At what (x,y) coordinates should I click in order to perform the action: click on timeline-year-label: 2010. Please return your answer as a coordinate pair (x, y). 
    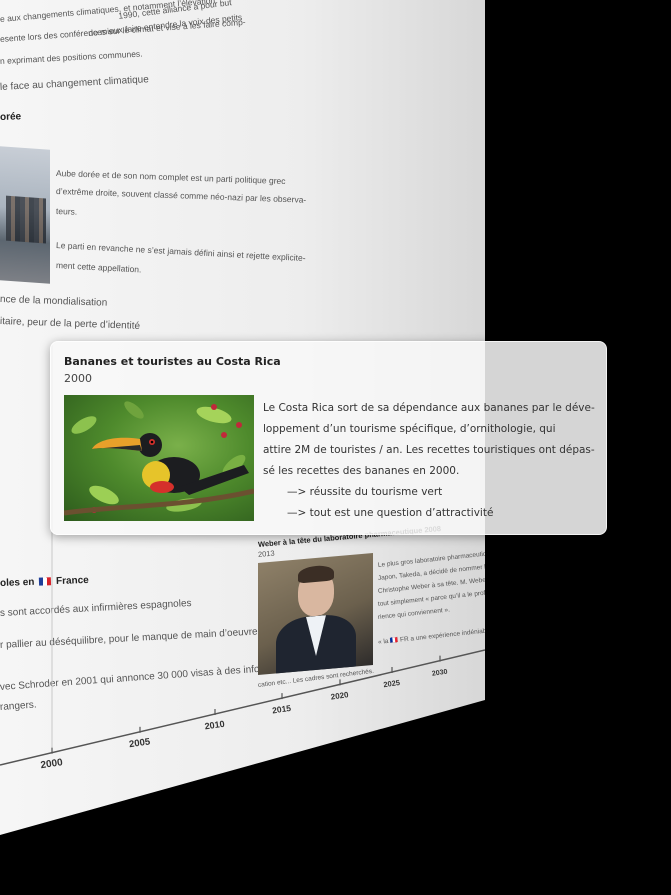
    Looking at the image, I should click on (214, 725).